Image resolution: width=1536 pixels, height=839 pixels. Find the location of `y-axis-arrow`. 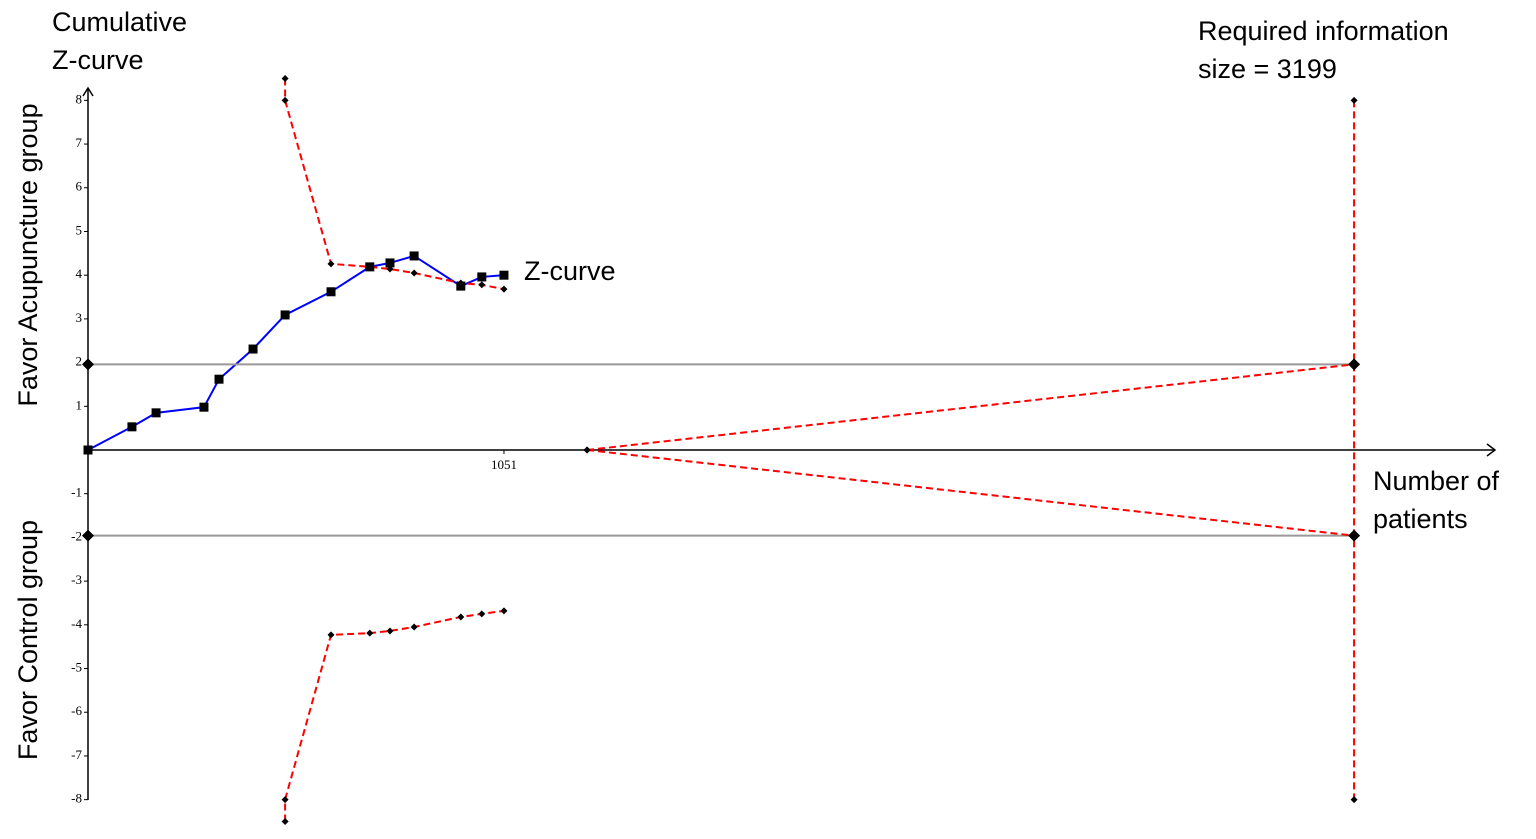

y-axis-arrow is located at coordinates (88, 91).